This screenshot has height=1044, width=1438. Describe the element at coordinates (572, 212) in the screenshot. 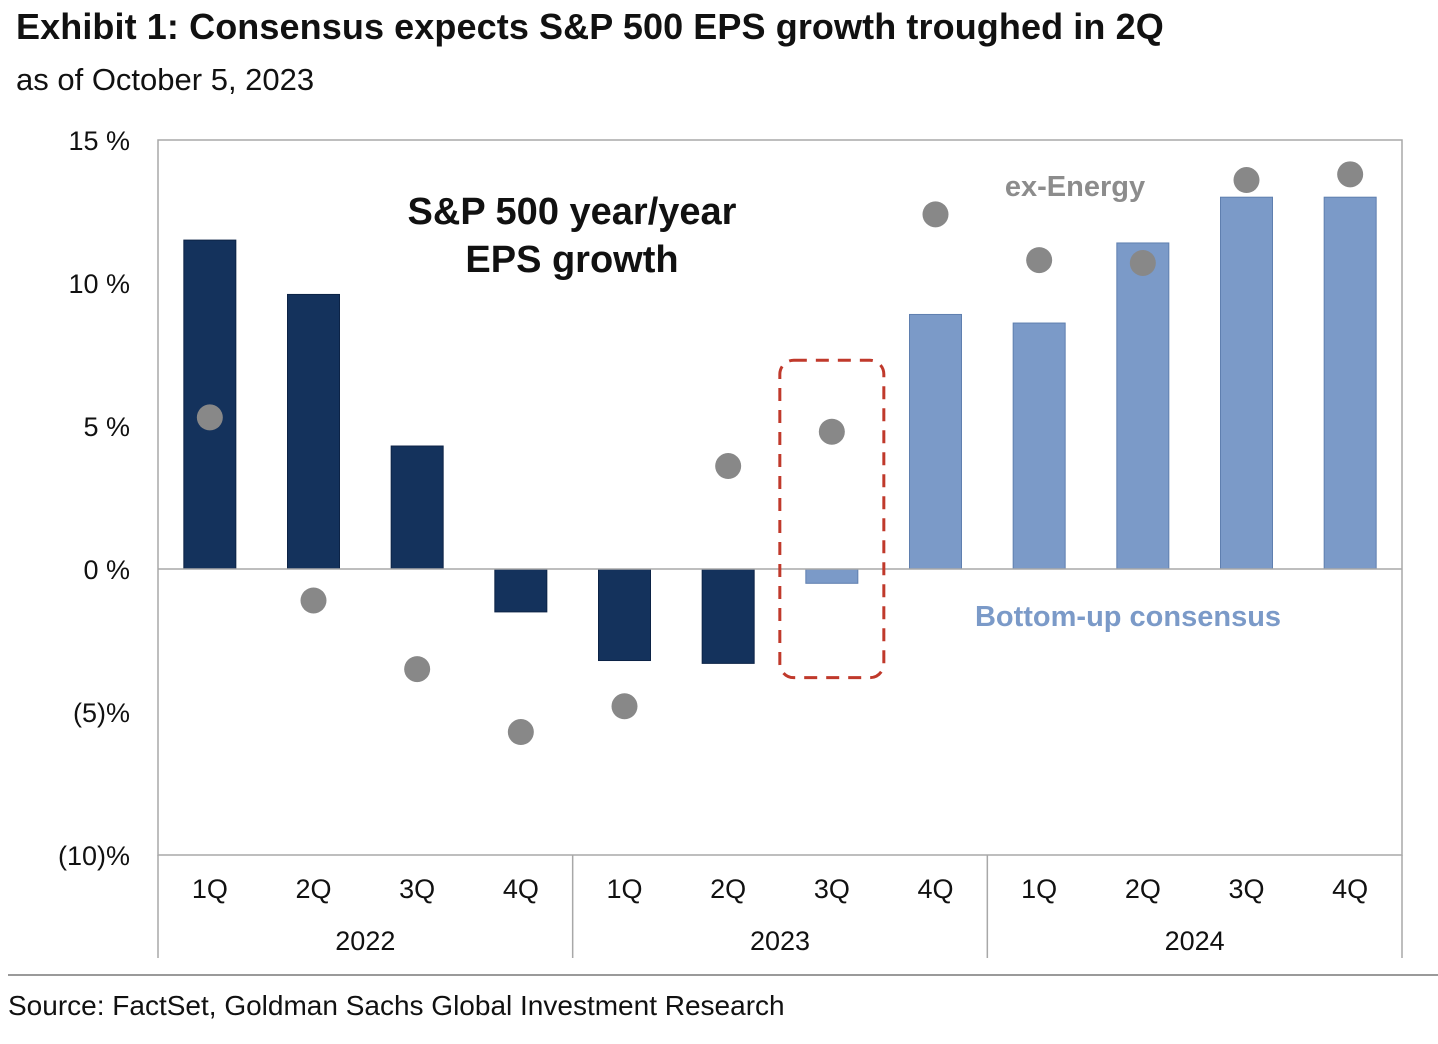

I see `chart-title-line-1: S&P 500 year/year` at that location.